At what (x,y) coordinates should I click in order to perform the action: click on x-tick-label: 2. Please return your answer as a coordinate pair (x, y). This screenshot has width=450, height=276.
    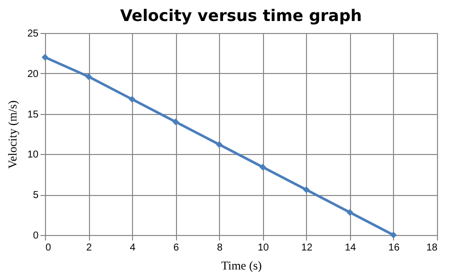
    Looking at the image, I should click on (89, 248).